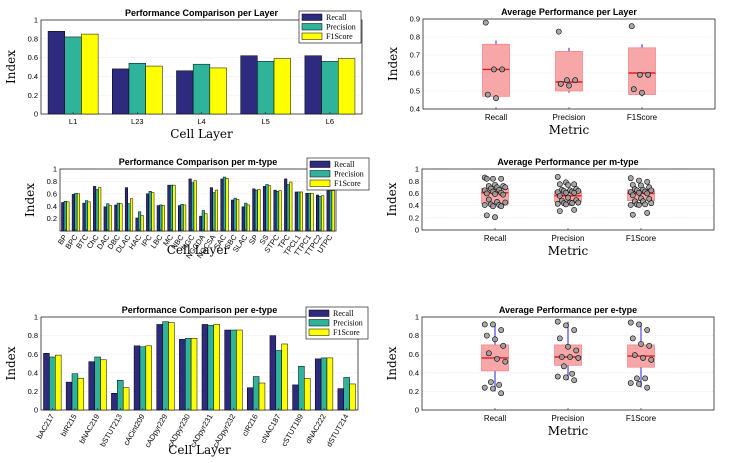  I want to click on bar-precision-ipc, so click(150, 211).